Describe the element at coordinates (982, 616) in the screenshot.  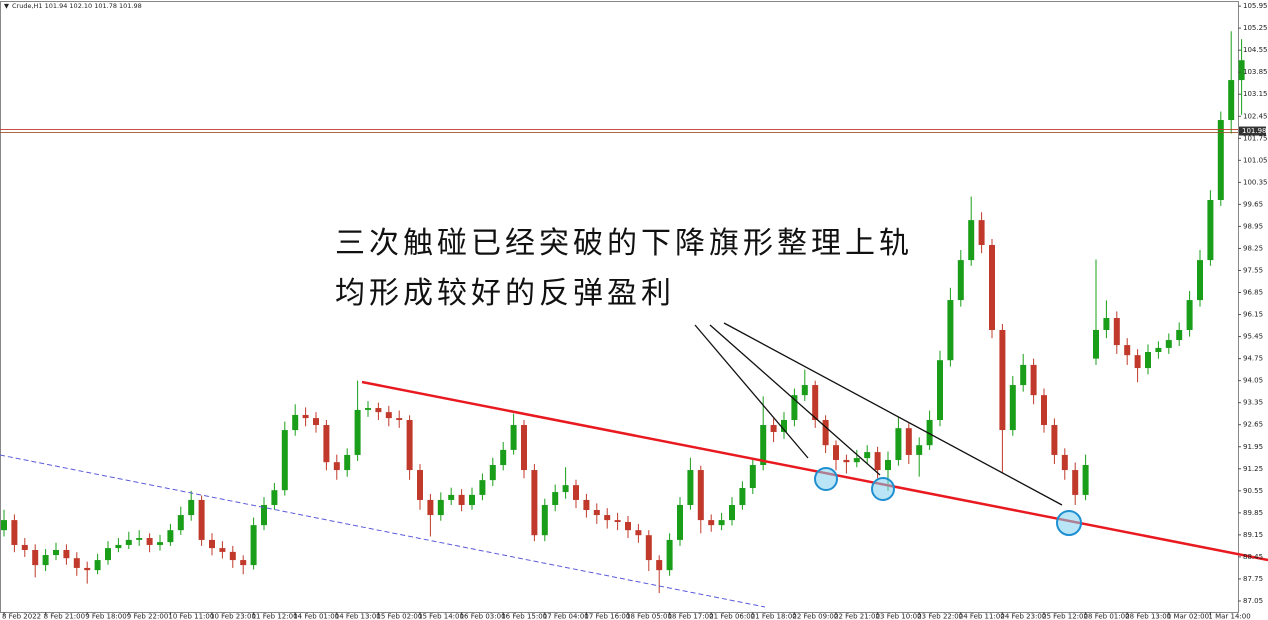
I see `x-tick-label: 24 Feb 11:00` at that location.